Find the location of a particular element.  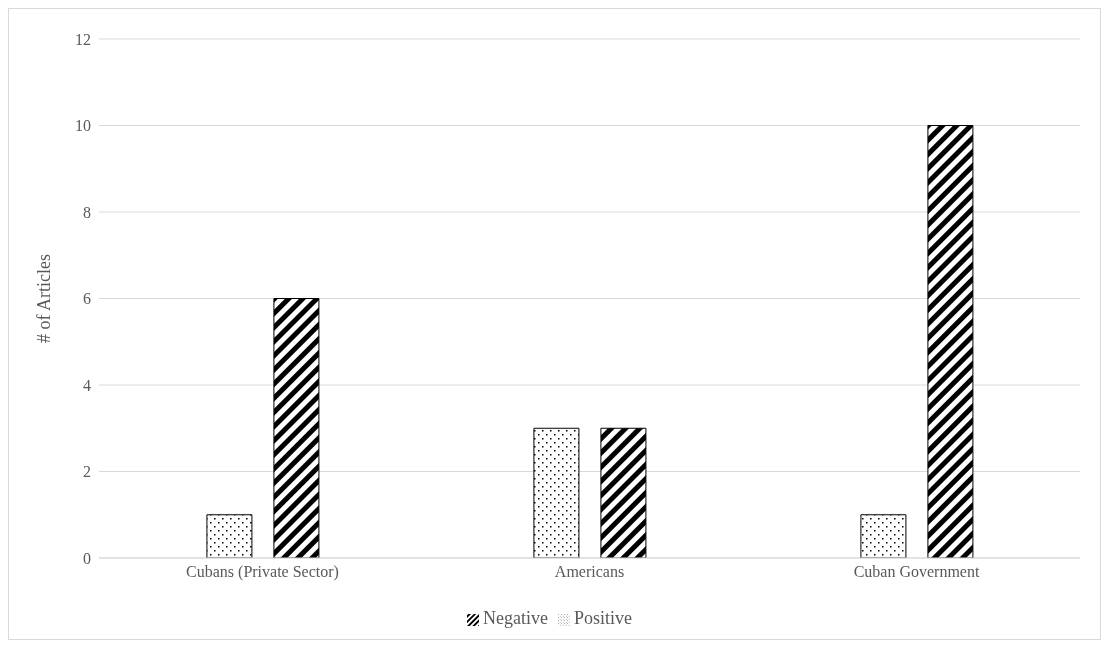

x-tick-label: Cubans (Private Sector) is located at coordinates (262, 572).